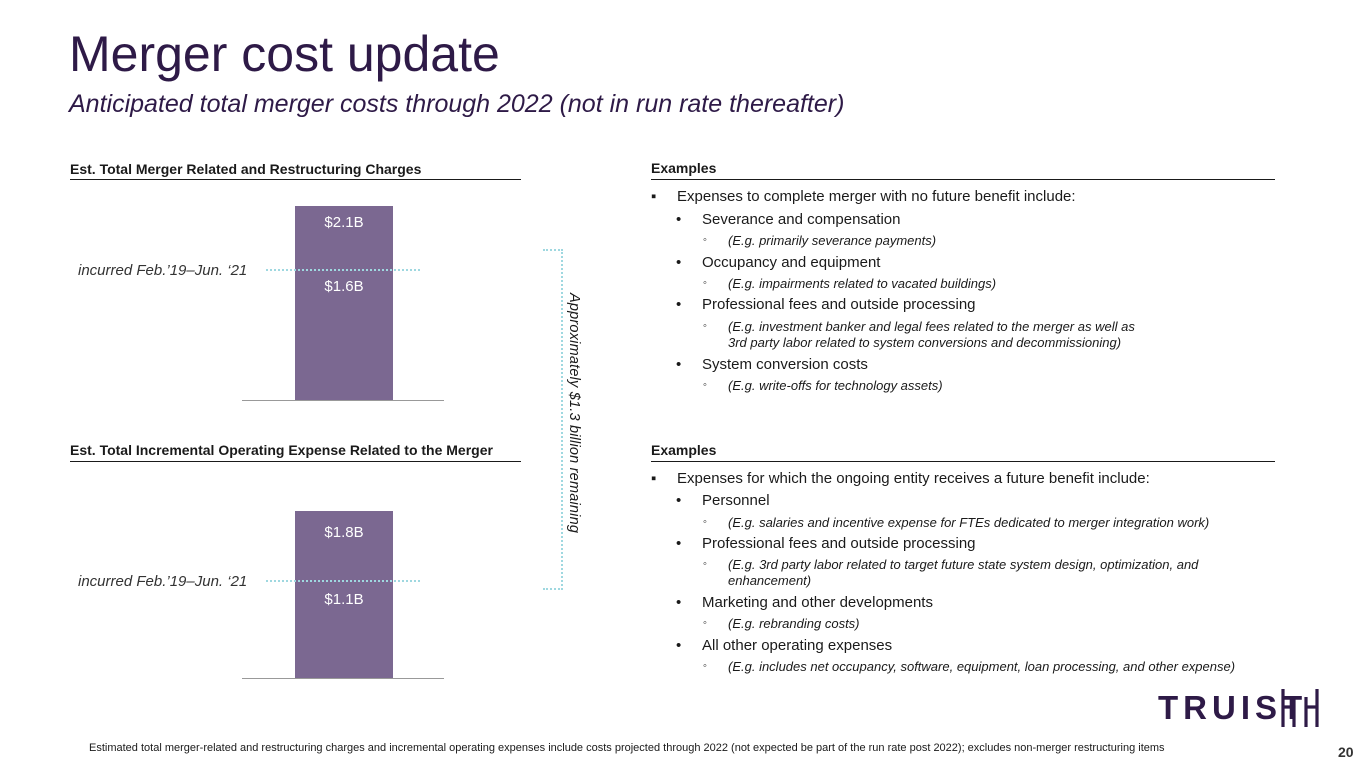 This screenshot has width=1365, height=768. I want to click on chart1-bar, so click(344, 303).